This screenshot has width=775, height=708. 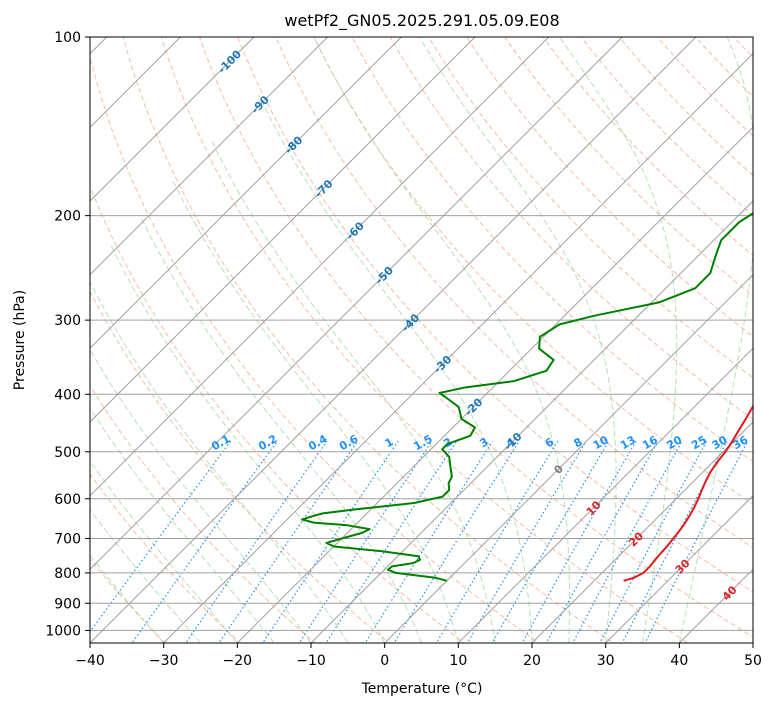 What do you see at coordinates (421, 21) in the screenshot?
I see `chart-title: wetPf2_GN05.2025.291.05.09.E08` at bounding box center [421, 21].